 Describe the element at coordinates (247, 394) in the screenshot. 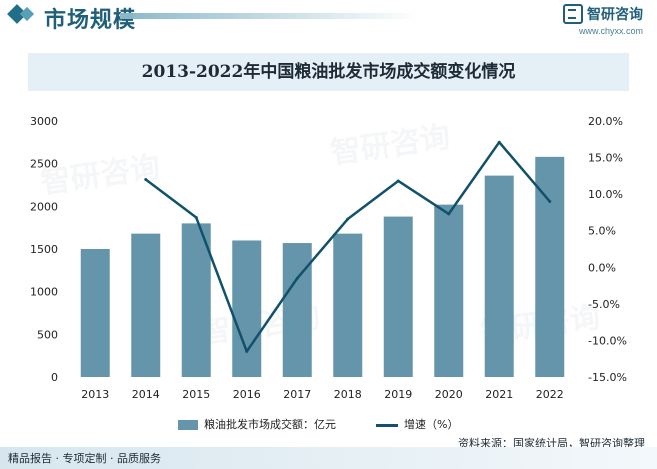

I see `x-tick-label: 2016` at that location.